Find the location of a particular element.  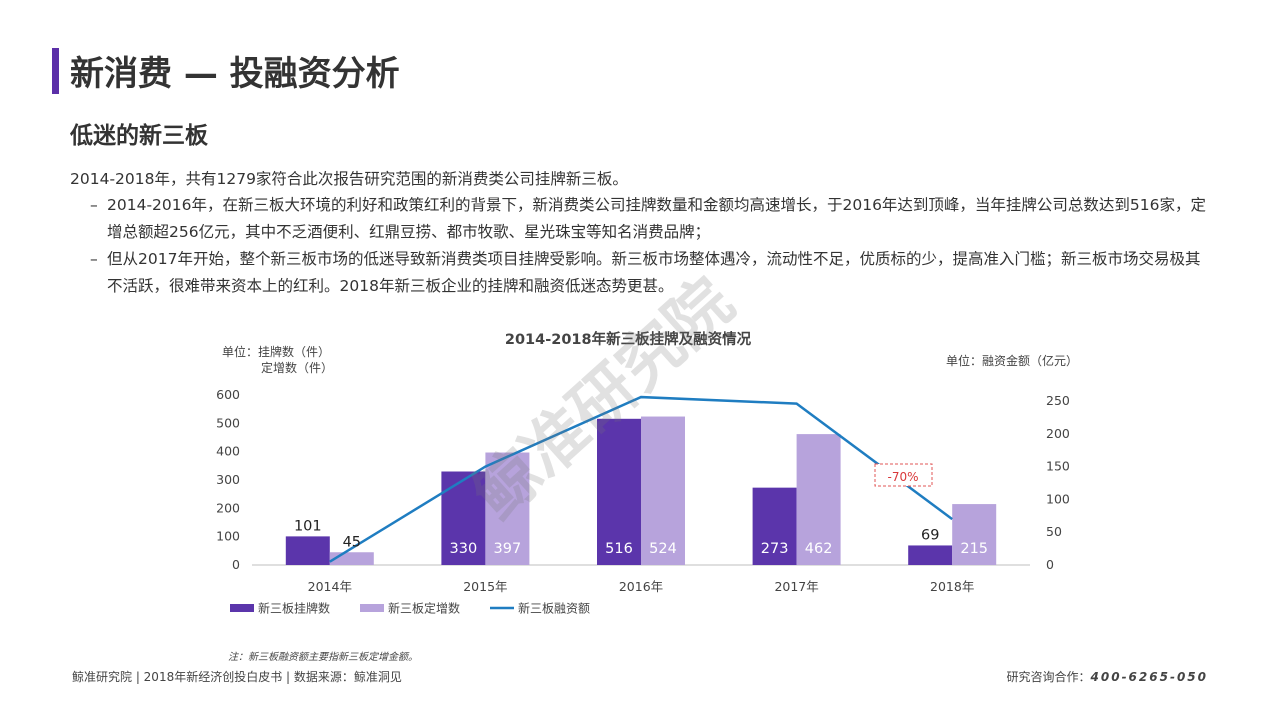

bar-value-label: 524 is located at coordinates (663, 549).